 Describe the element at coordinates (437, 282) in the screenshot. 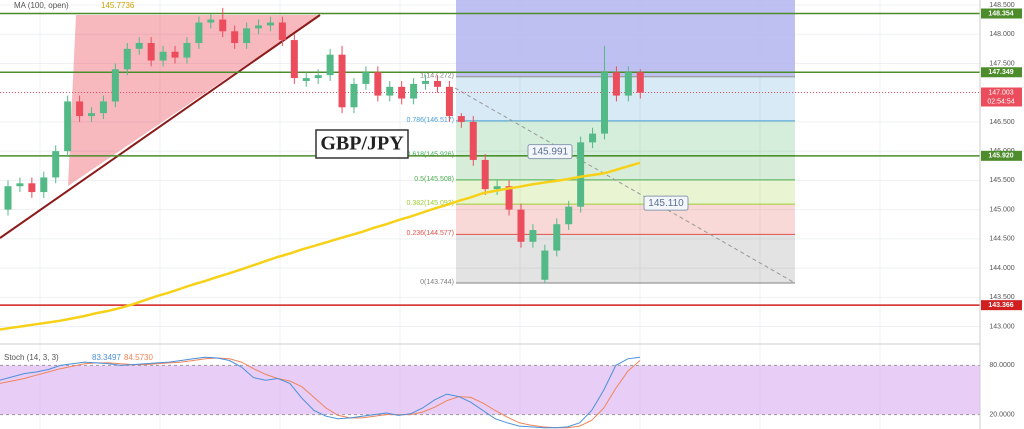

I see `fib-label: 0(143.744)` at that location.